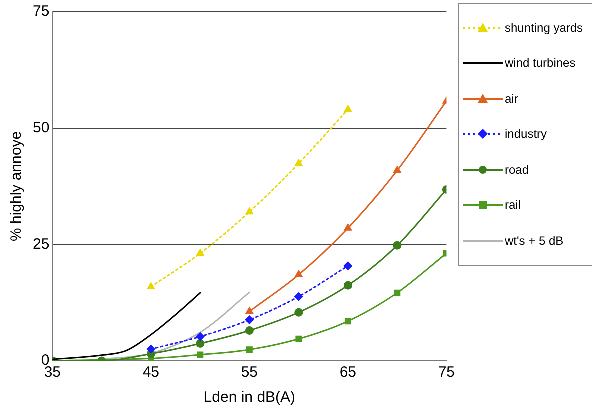 Image resolution: width=592 pixels, height=415 pixels. Describe the element at coordinates (517, 169) in the screenshot. I see `legend-label: road` at that location.